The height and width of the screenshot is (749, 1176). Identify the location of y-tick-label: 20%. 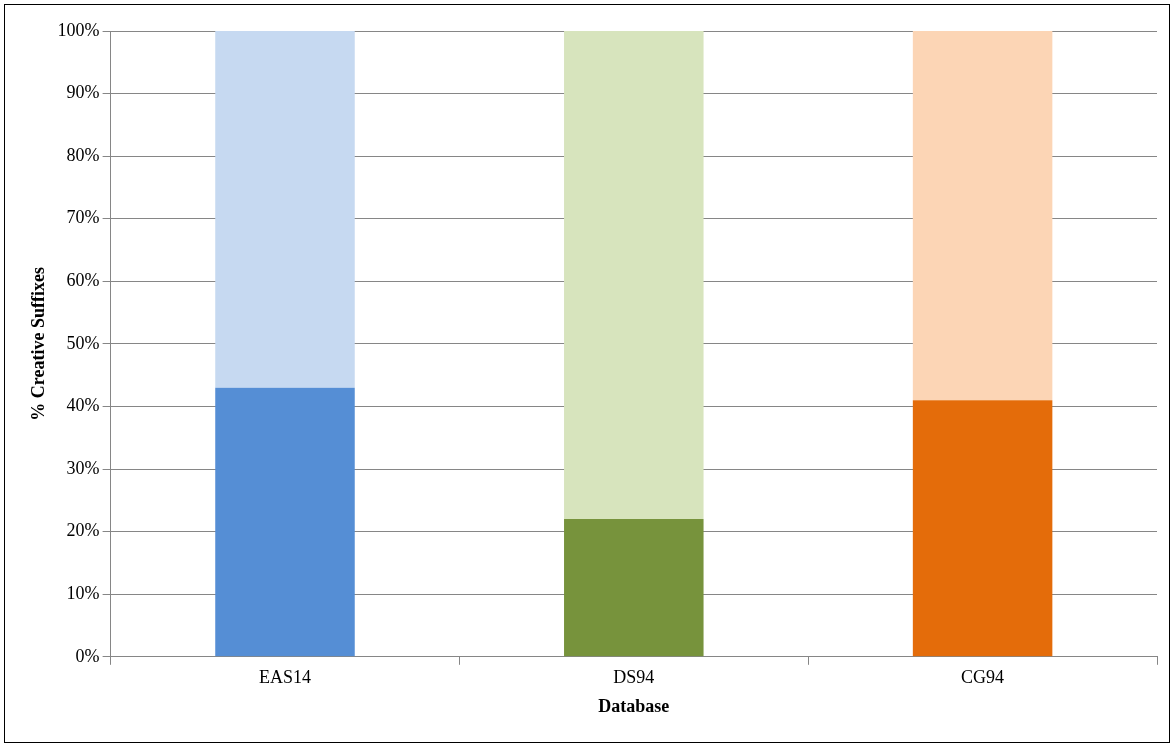
(83, 530).